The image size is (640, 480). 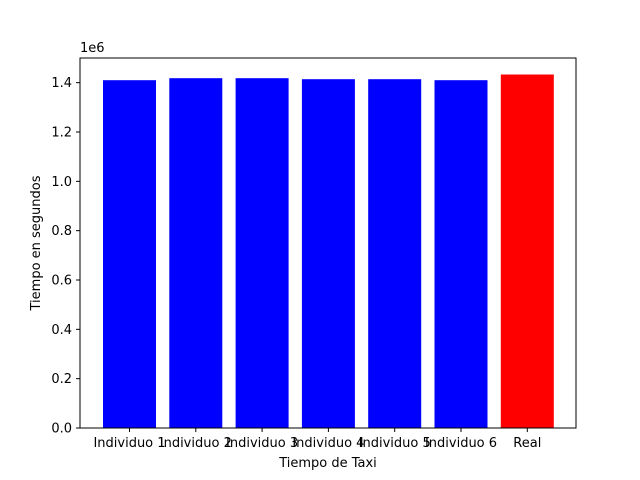 What do you see at coordinates (527, 443) in the screenshot?
I see `x-tick-label: Real` at bounding box center [527, 443].